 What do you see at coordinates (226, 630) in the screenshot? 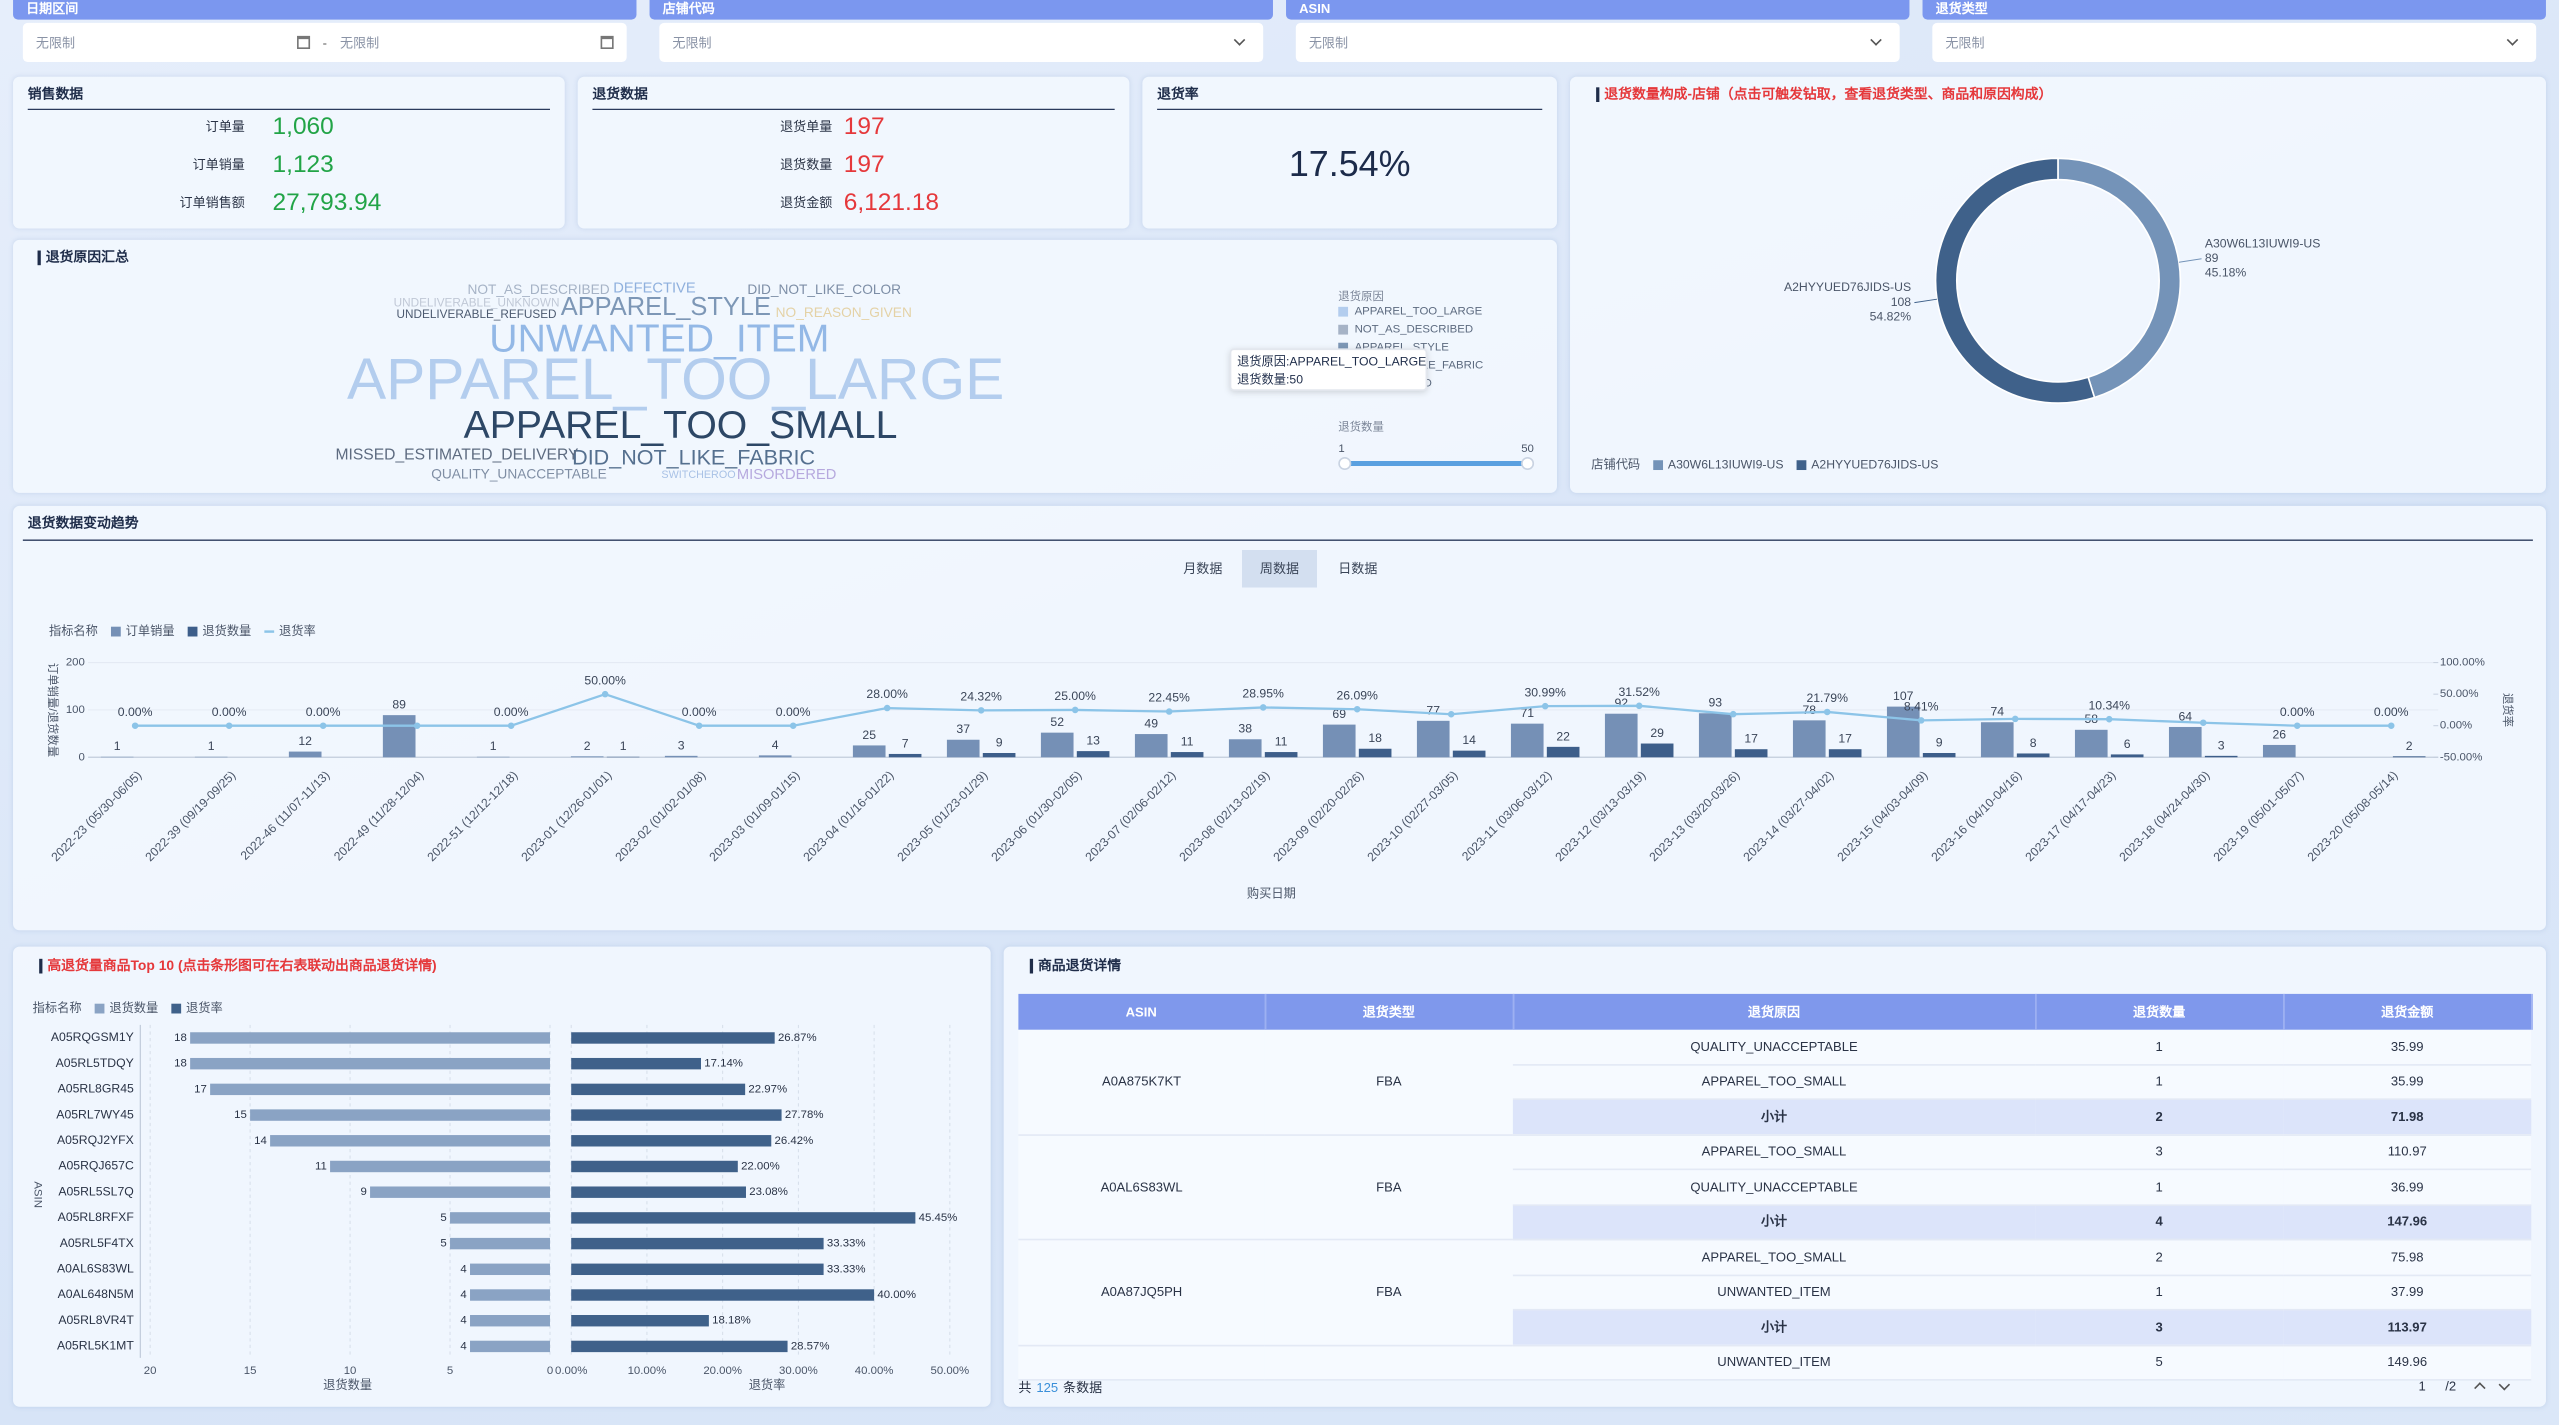
I see `legend-label: 退货数量` at bounding box center [226, 630].